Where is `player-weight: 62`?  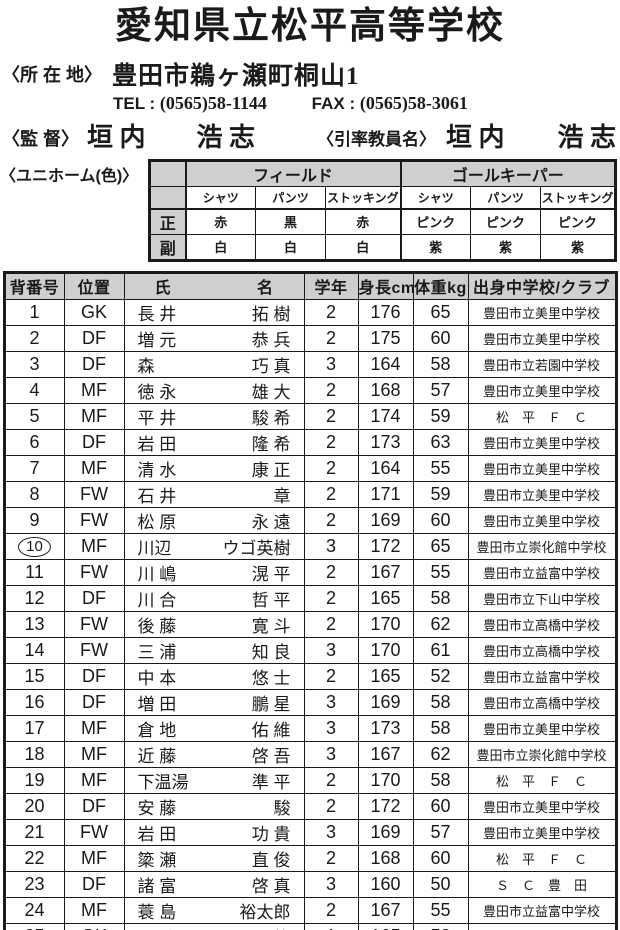 player-weight: 62 is located at coordinates (440, 754).